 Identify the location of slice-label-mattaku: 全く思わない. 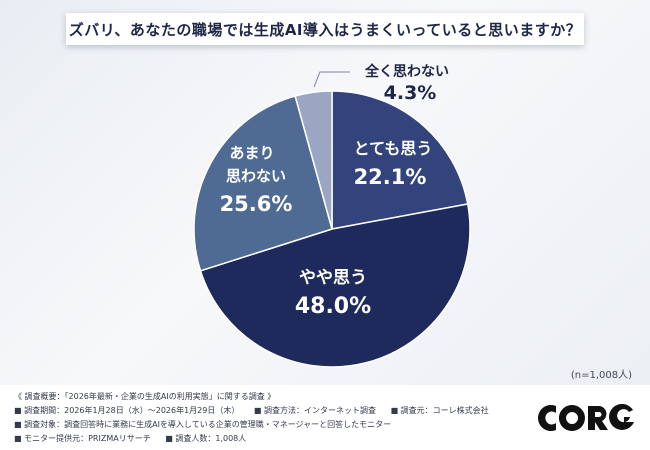
(406, 71).